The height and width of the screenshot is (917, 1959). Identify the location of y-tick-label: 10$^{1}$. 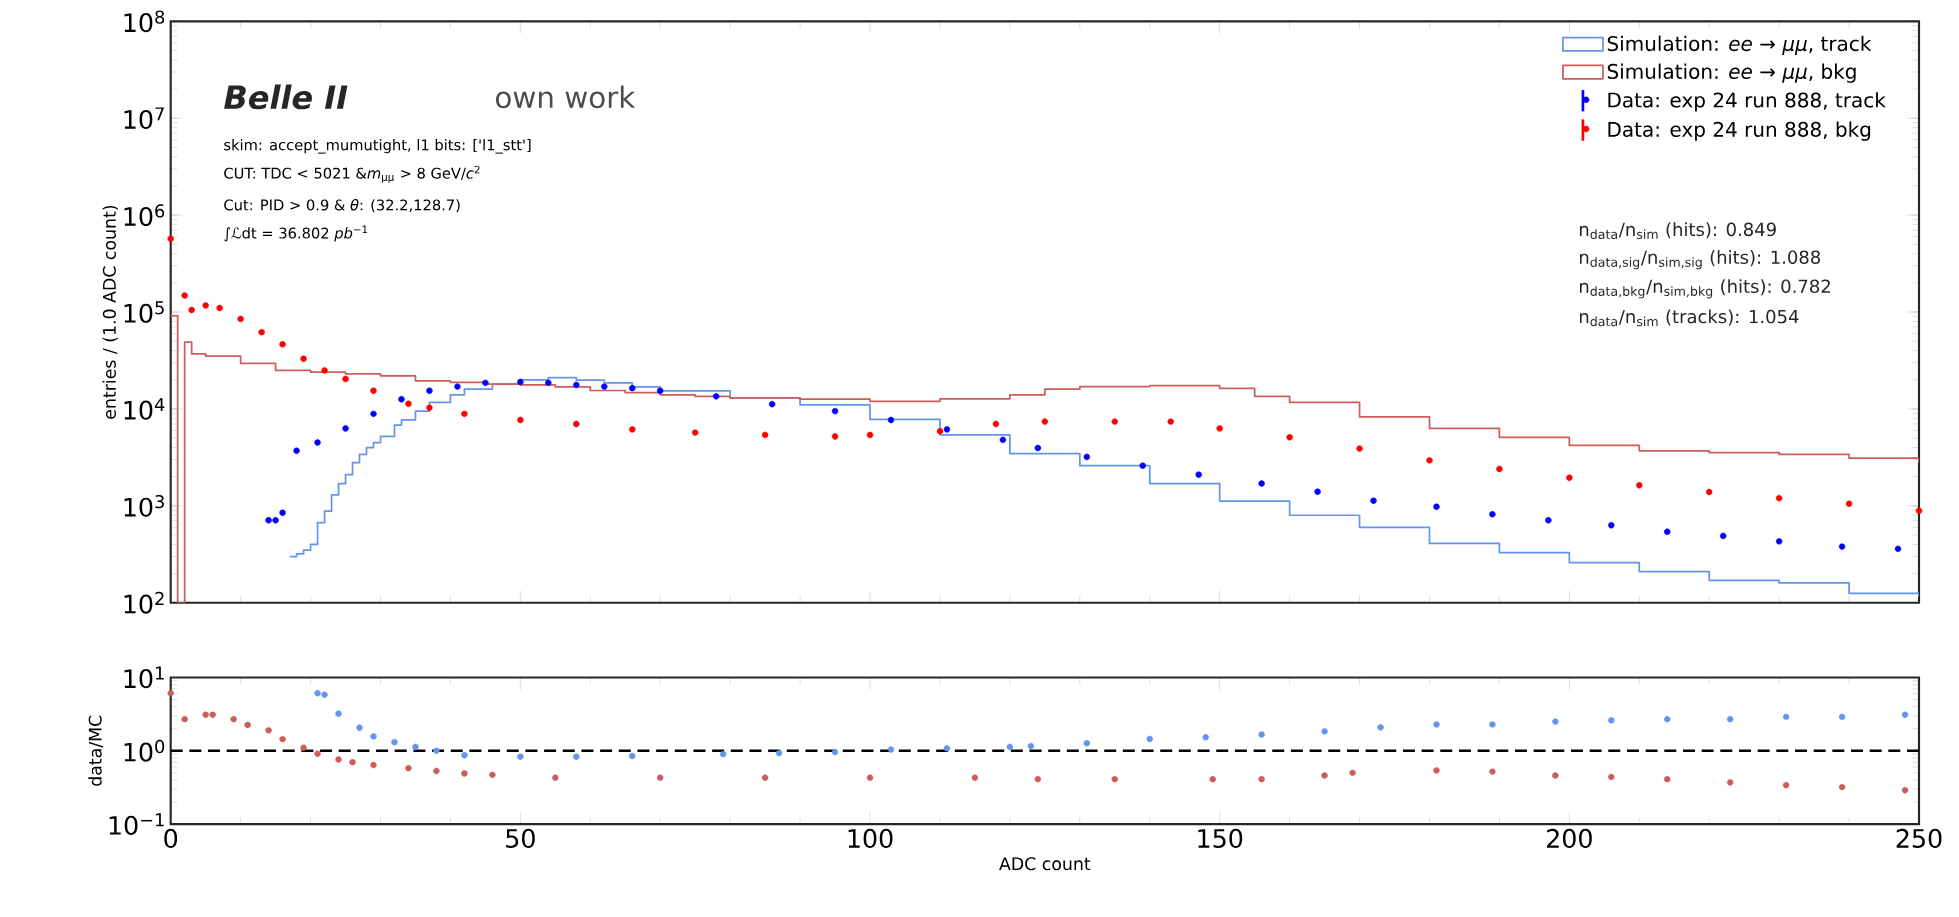
(144, 677).